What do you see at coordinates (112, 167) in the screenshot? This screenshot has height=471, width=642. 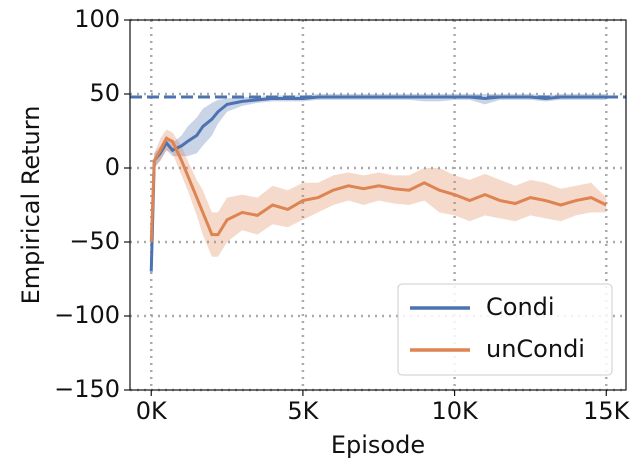 I see `y-tick-label: 0` at bounding box center [112, 167].